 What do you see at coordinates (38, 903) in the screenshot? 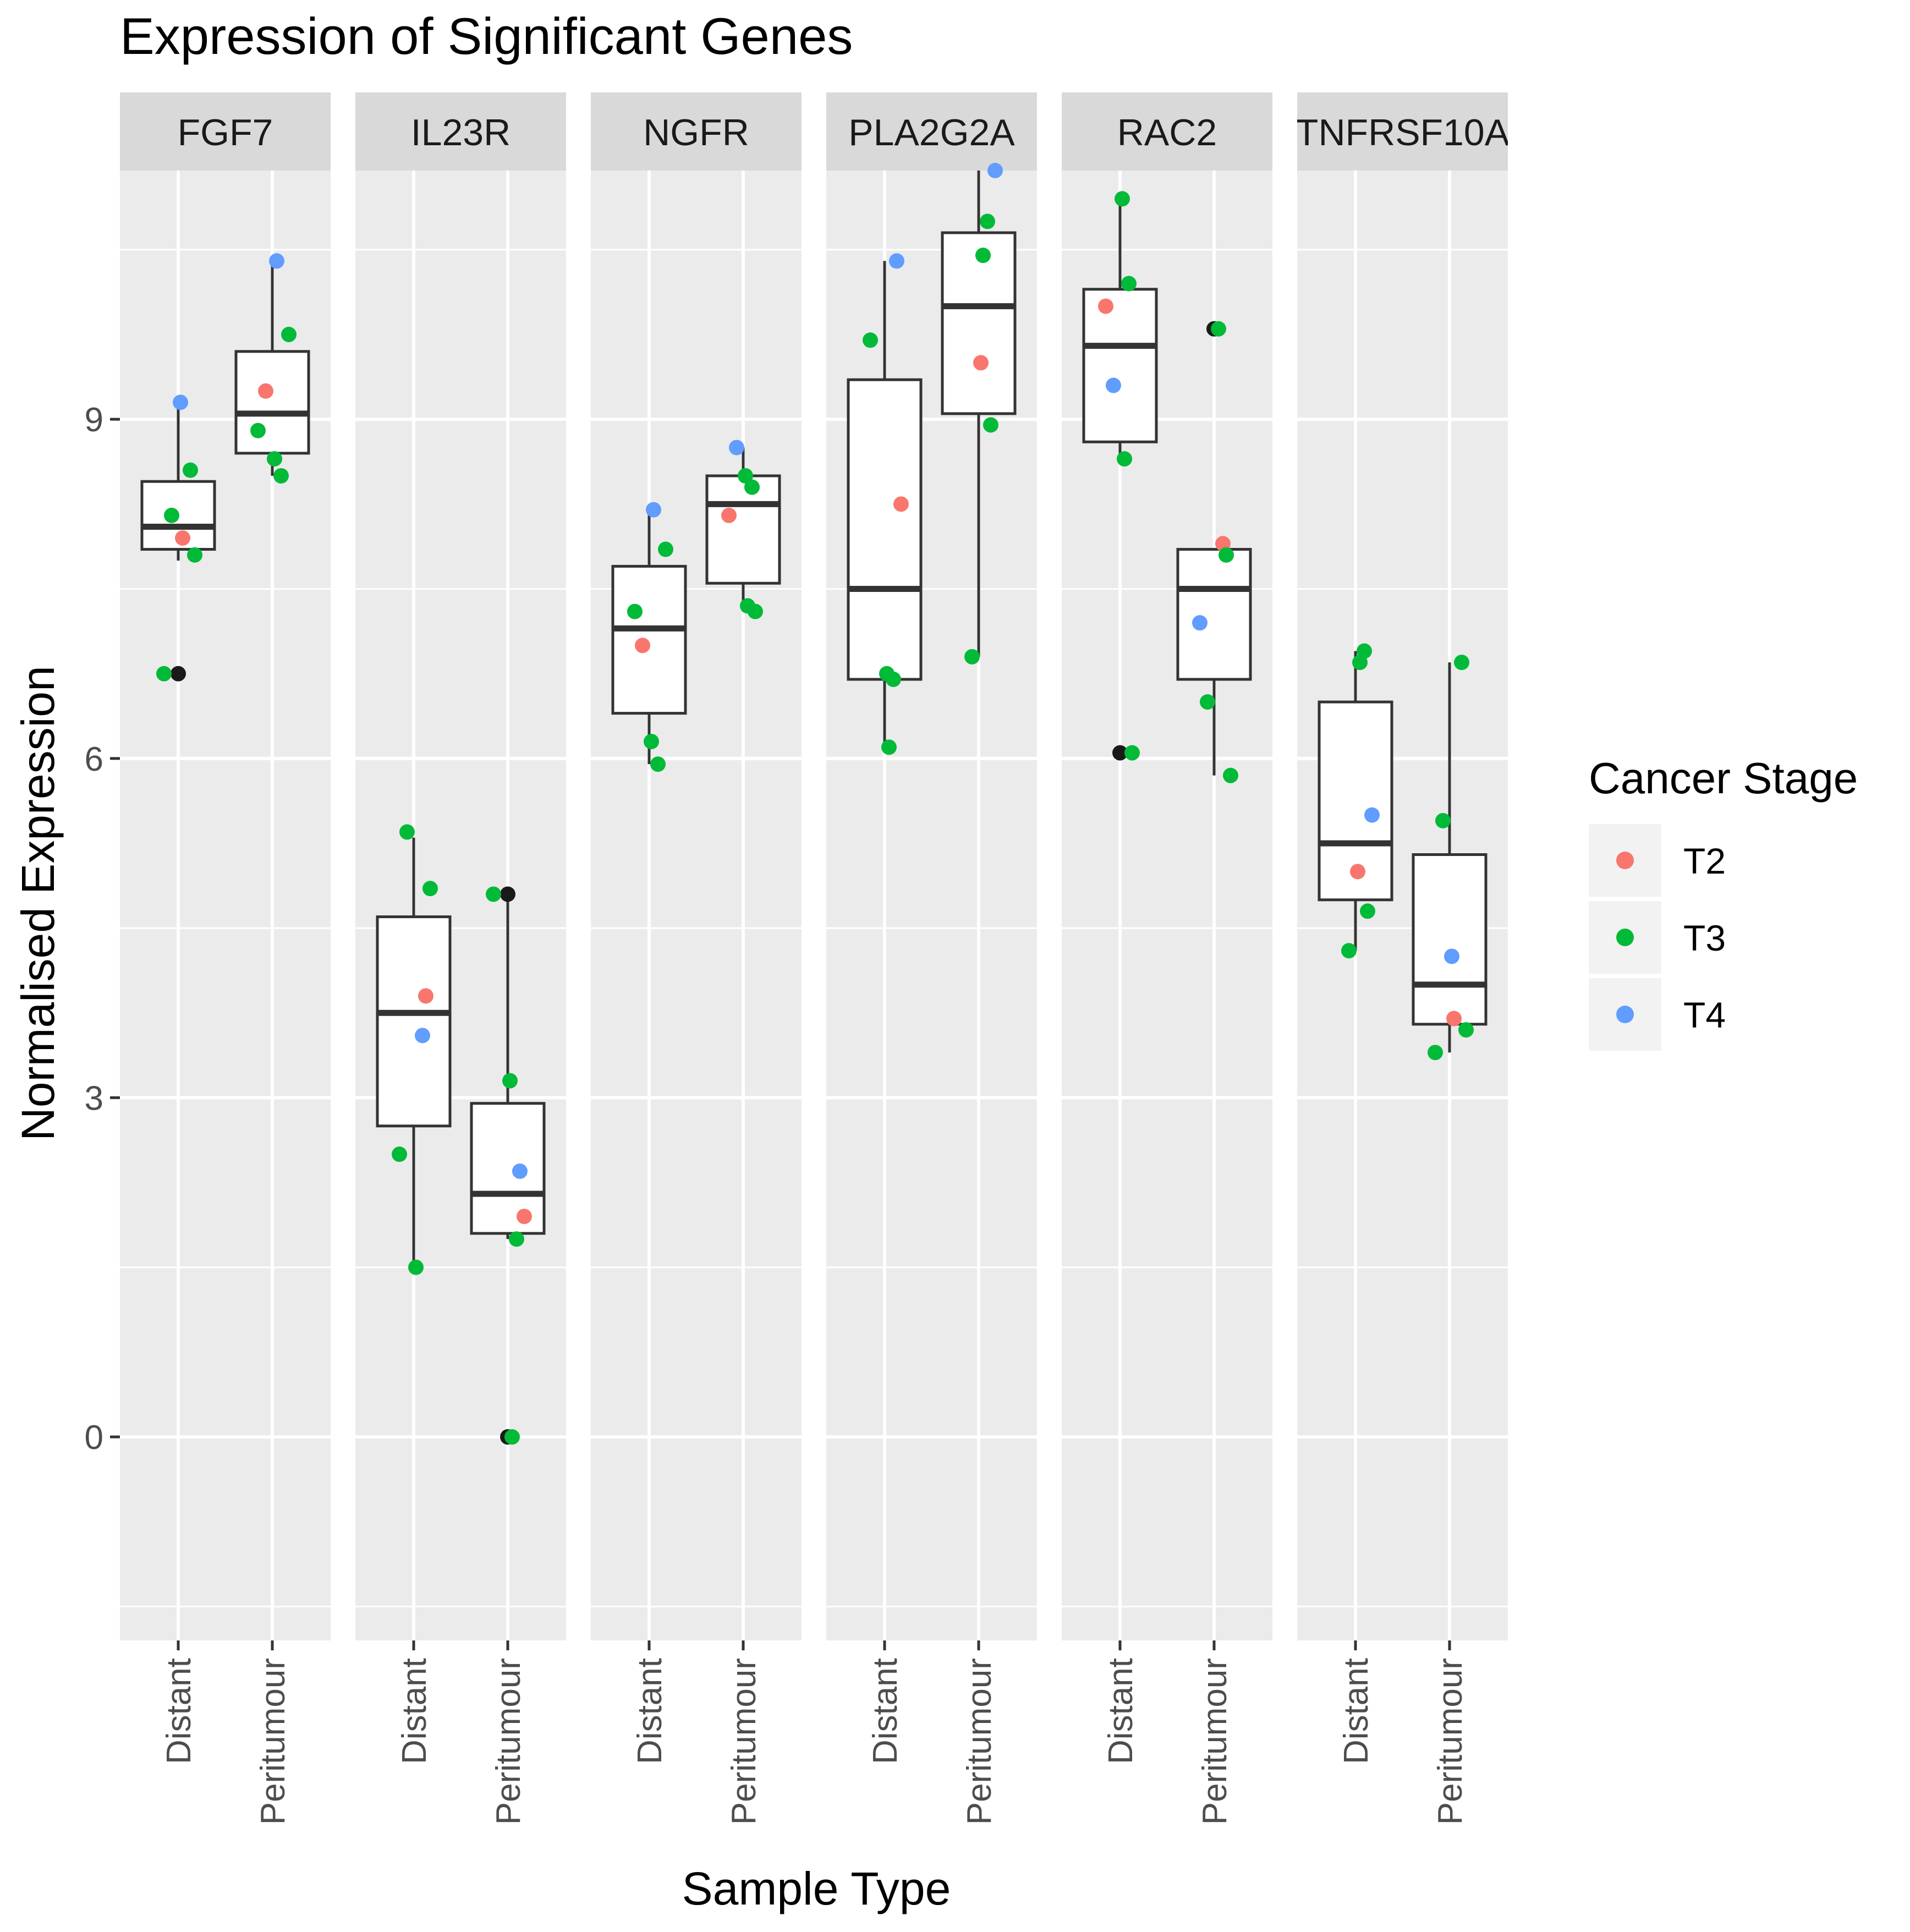
I see `y-axis-title: Normalised Expression` at bounding box center [38, 903].